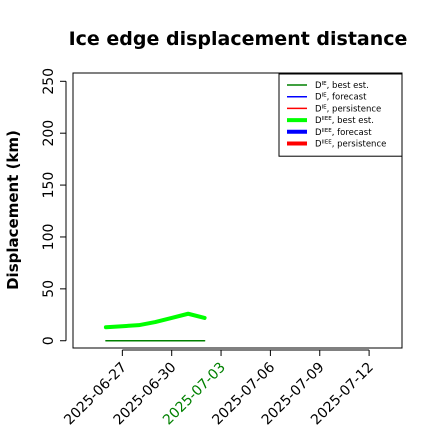  What do you see at coordinates (344, 121) in the screenshot?
I see `legend-label: DIIEE, best est.` at bounding box center [344, 121].